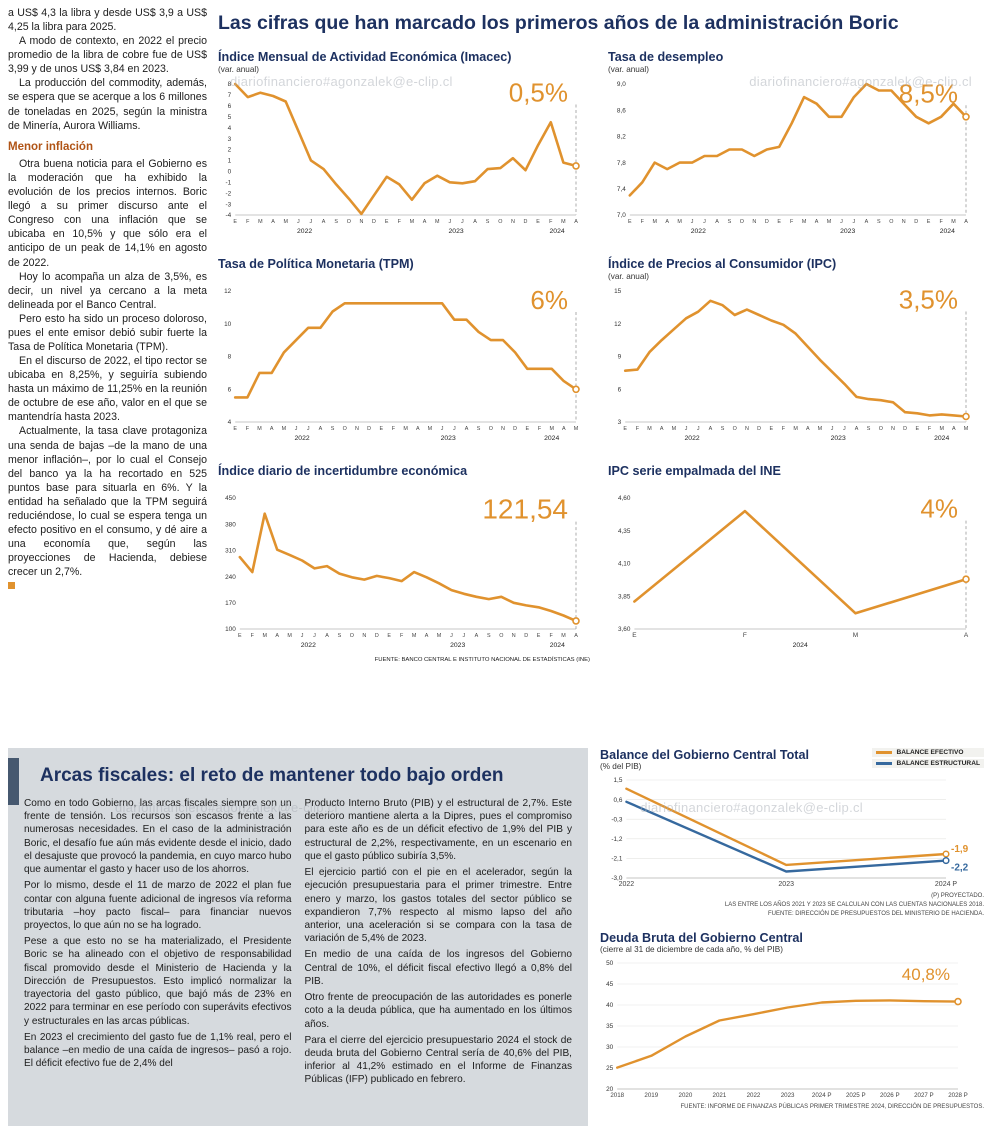 Image resolution: width=988 pixels, height=1133 pixels. What do you see at coordinates (610, 984) in the screenshot?
I see `svg-text: 45` at bounding box center [610, 984].